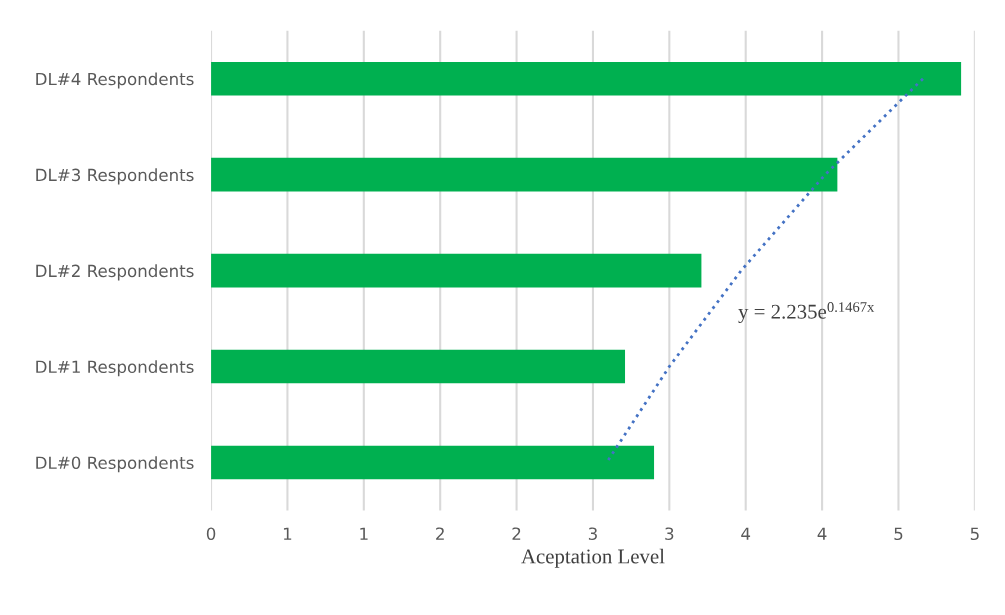  I want to click on y-tick-label: DL#3 Respondents, so click(115, 176).